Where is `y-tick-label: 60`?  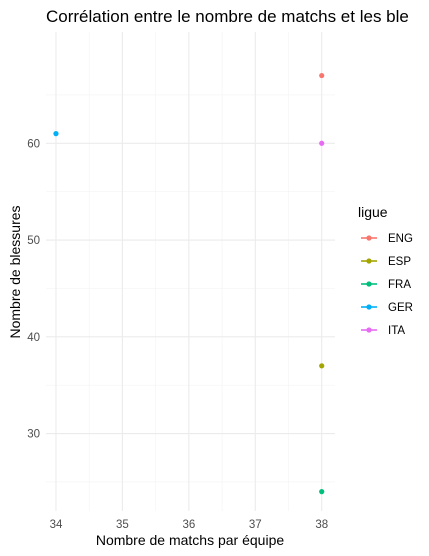
y-tick-label: 60 is located at coordinates (33, 144).